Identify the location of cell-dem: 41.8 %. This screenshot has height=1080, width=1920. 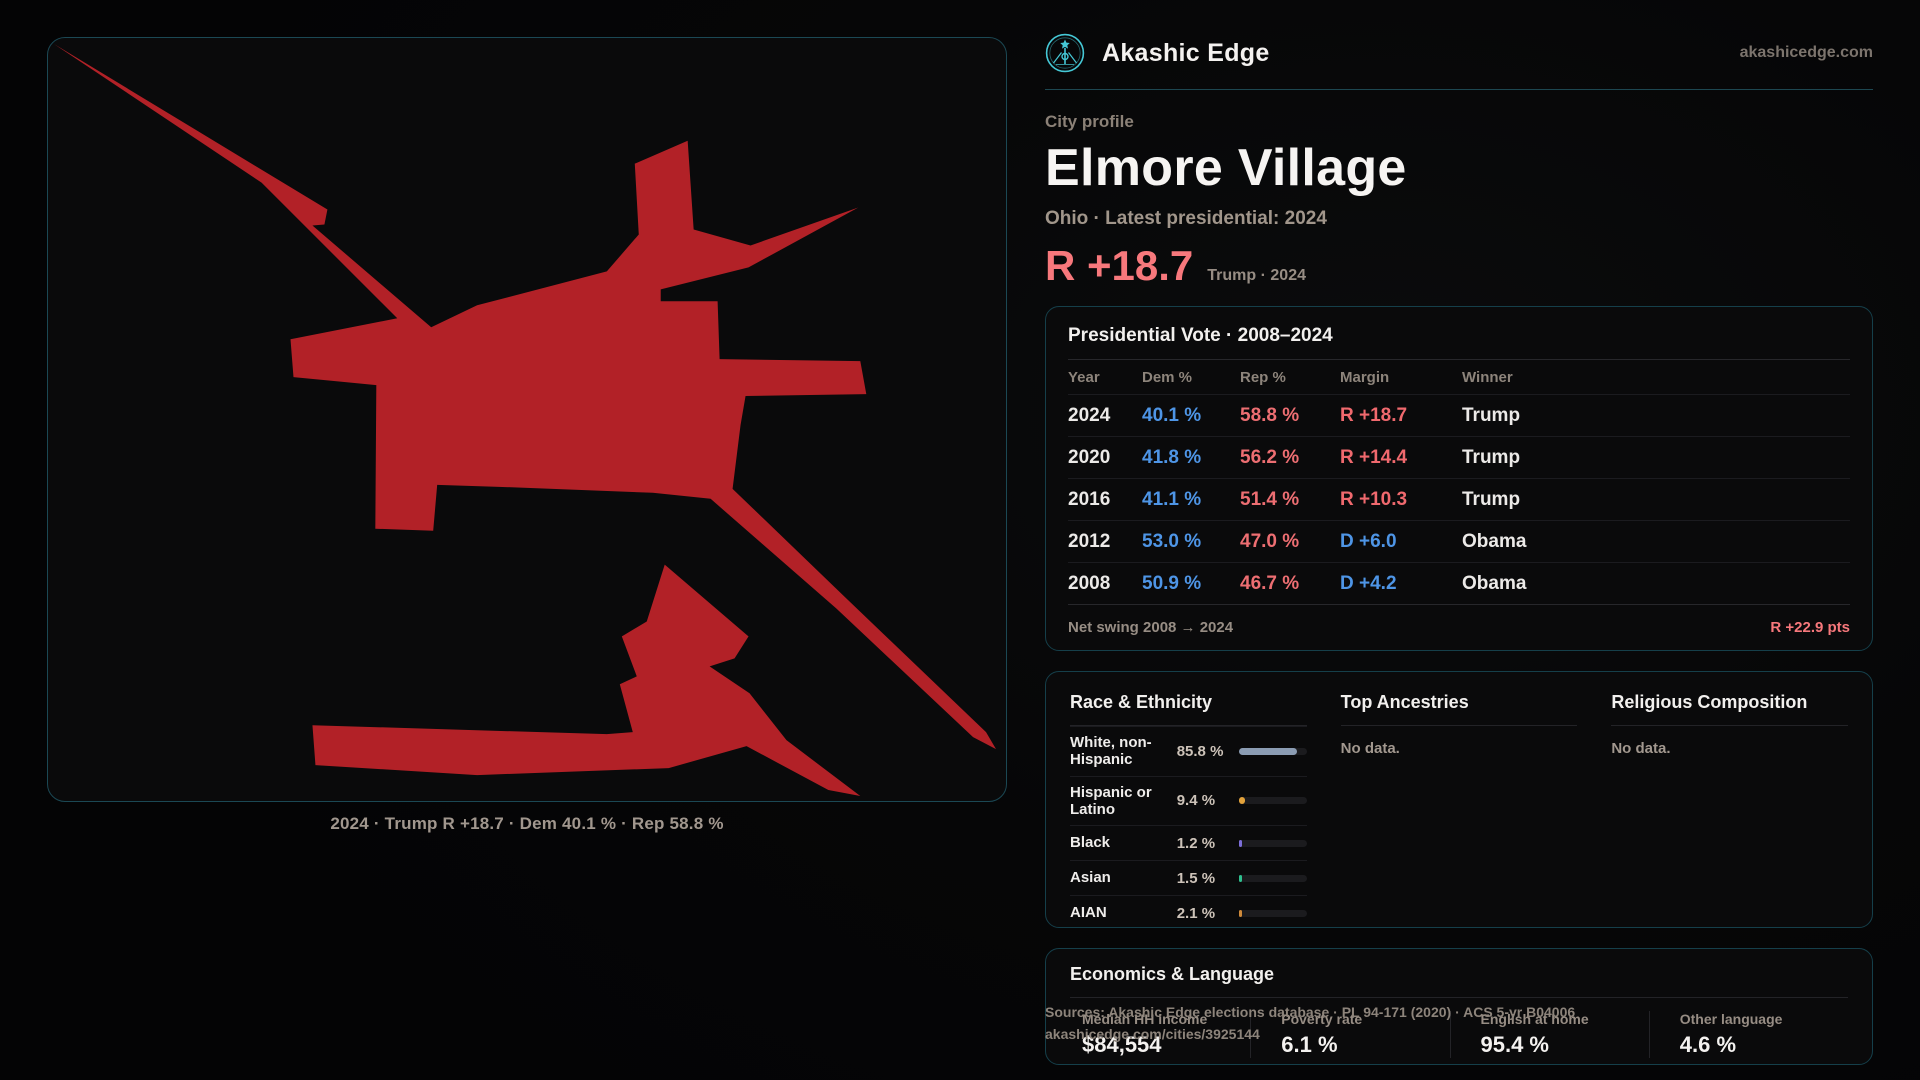
(1172, 457).